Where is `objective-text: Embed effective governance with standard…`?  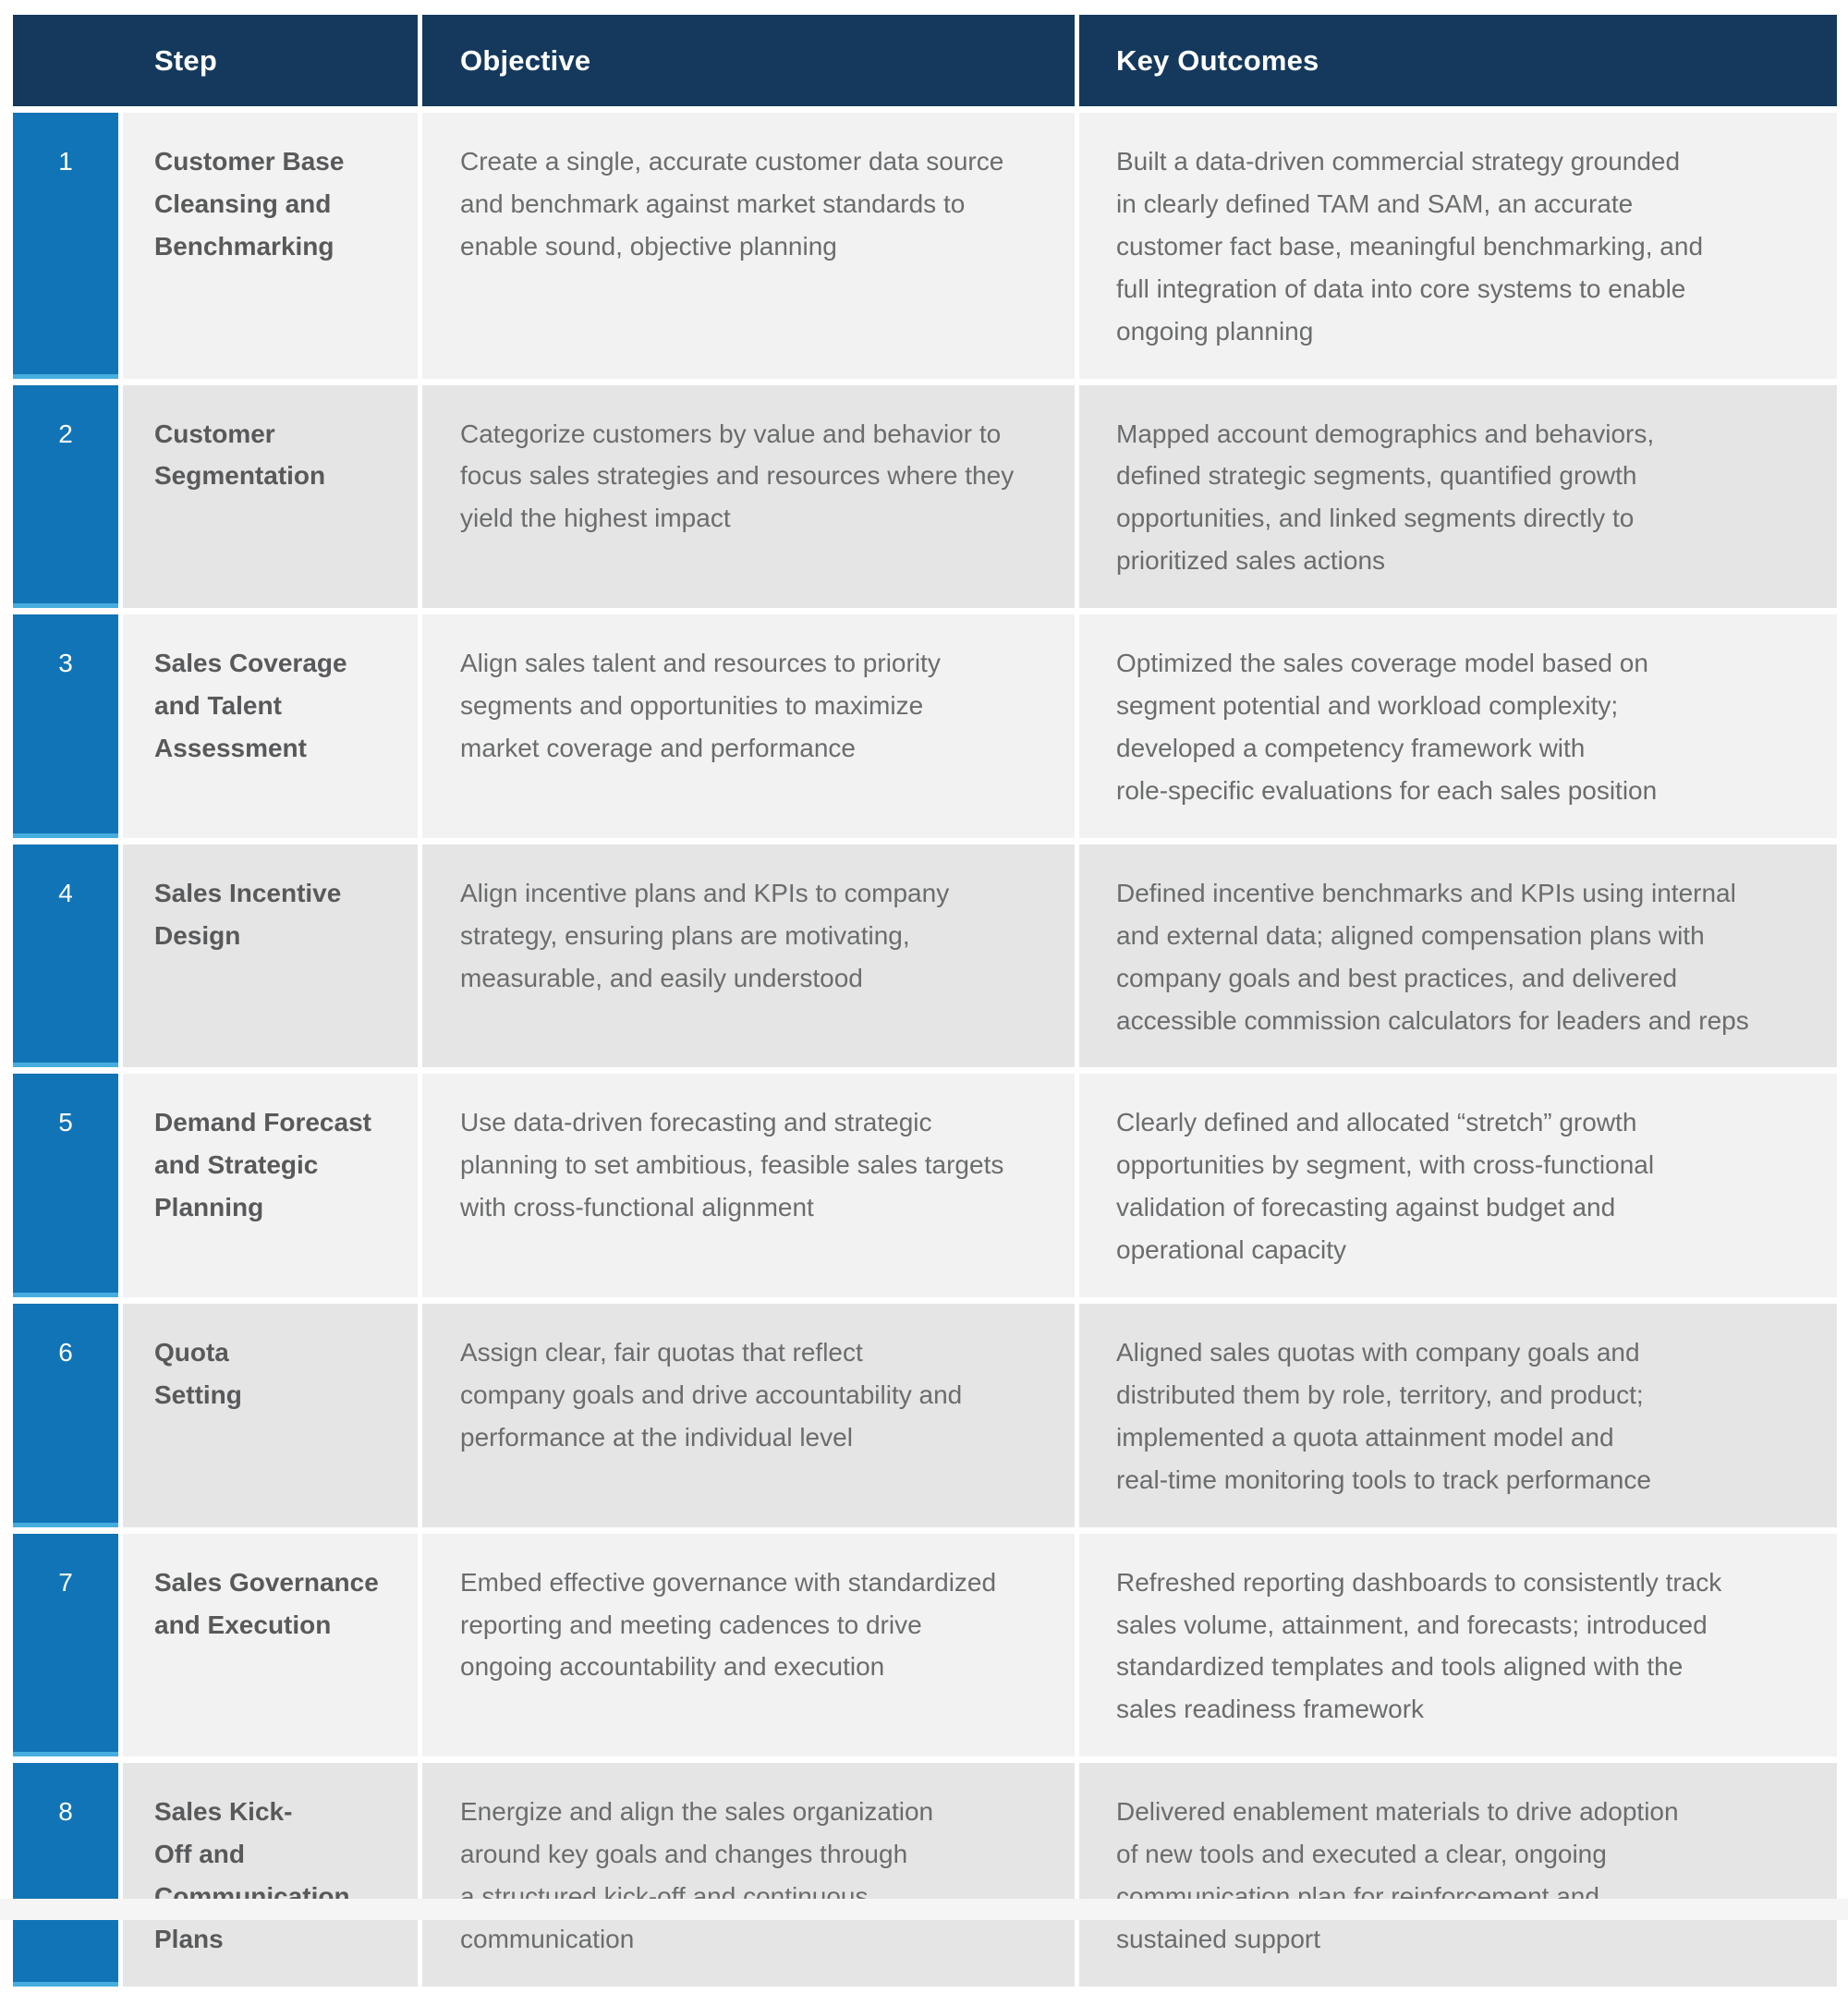 objective-text: Embed effective governance with standard… is located at coordinates (748, 1645).